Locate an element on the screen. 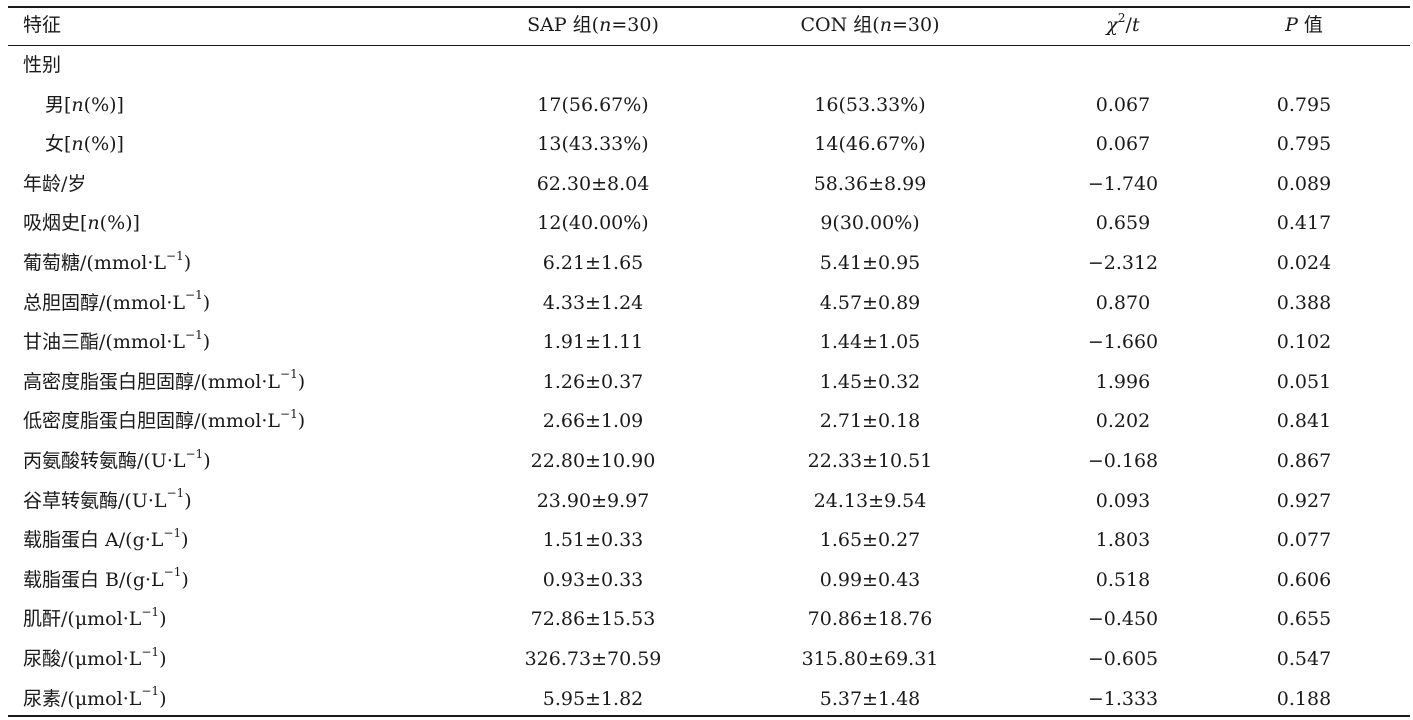 This screenshot has width=1413, height=720. header-con-suffix: =30) is located at coordinates (915, 25).